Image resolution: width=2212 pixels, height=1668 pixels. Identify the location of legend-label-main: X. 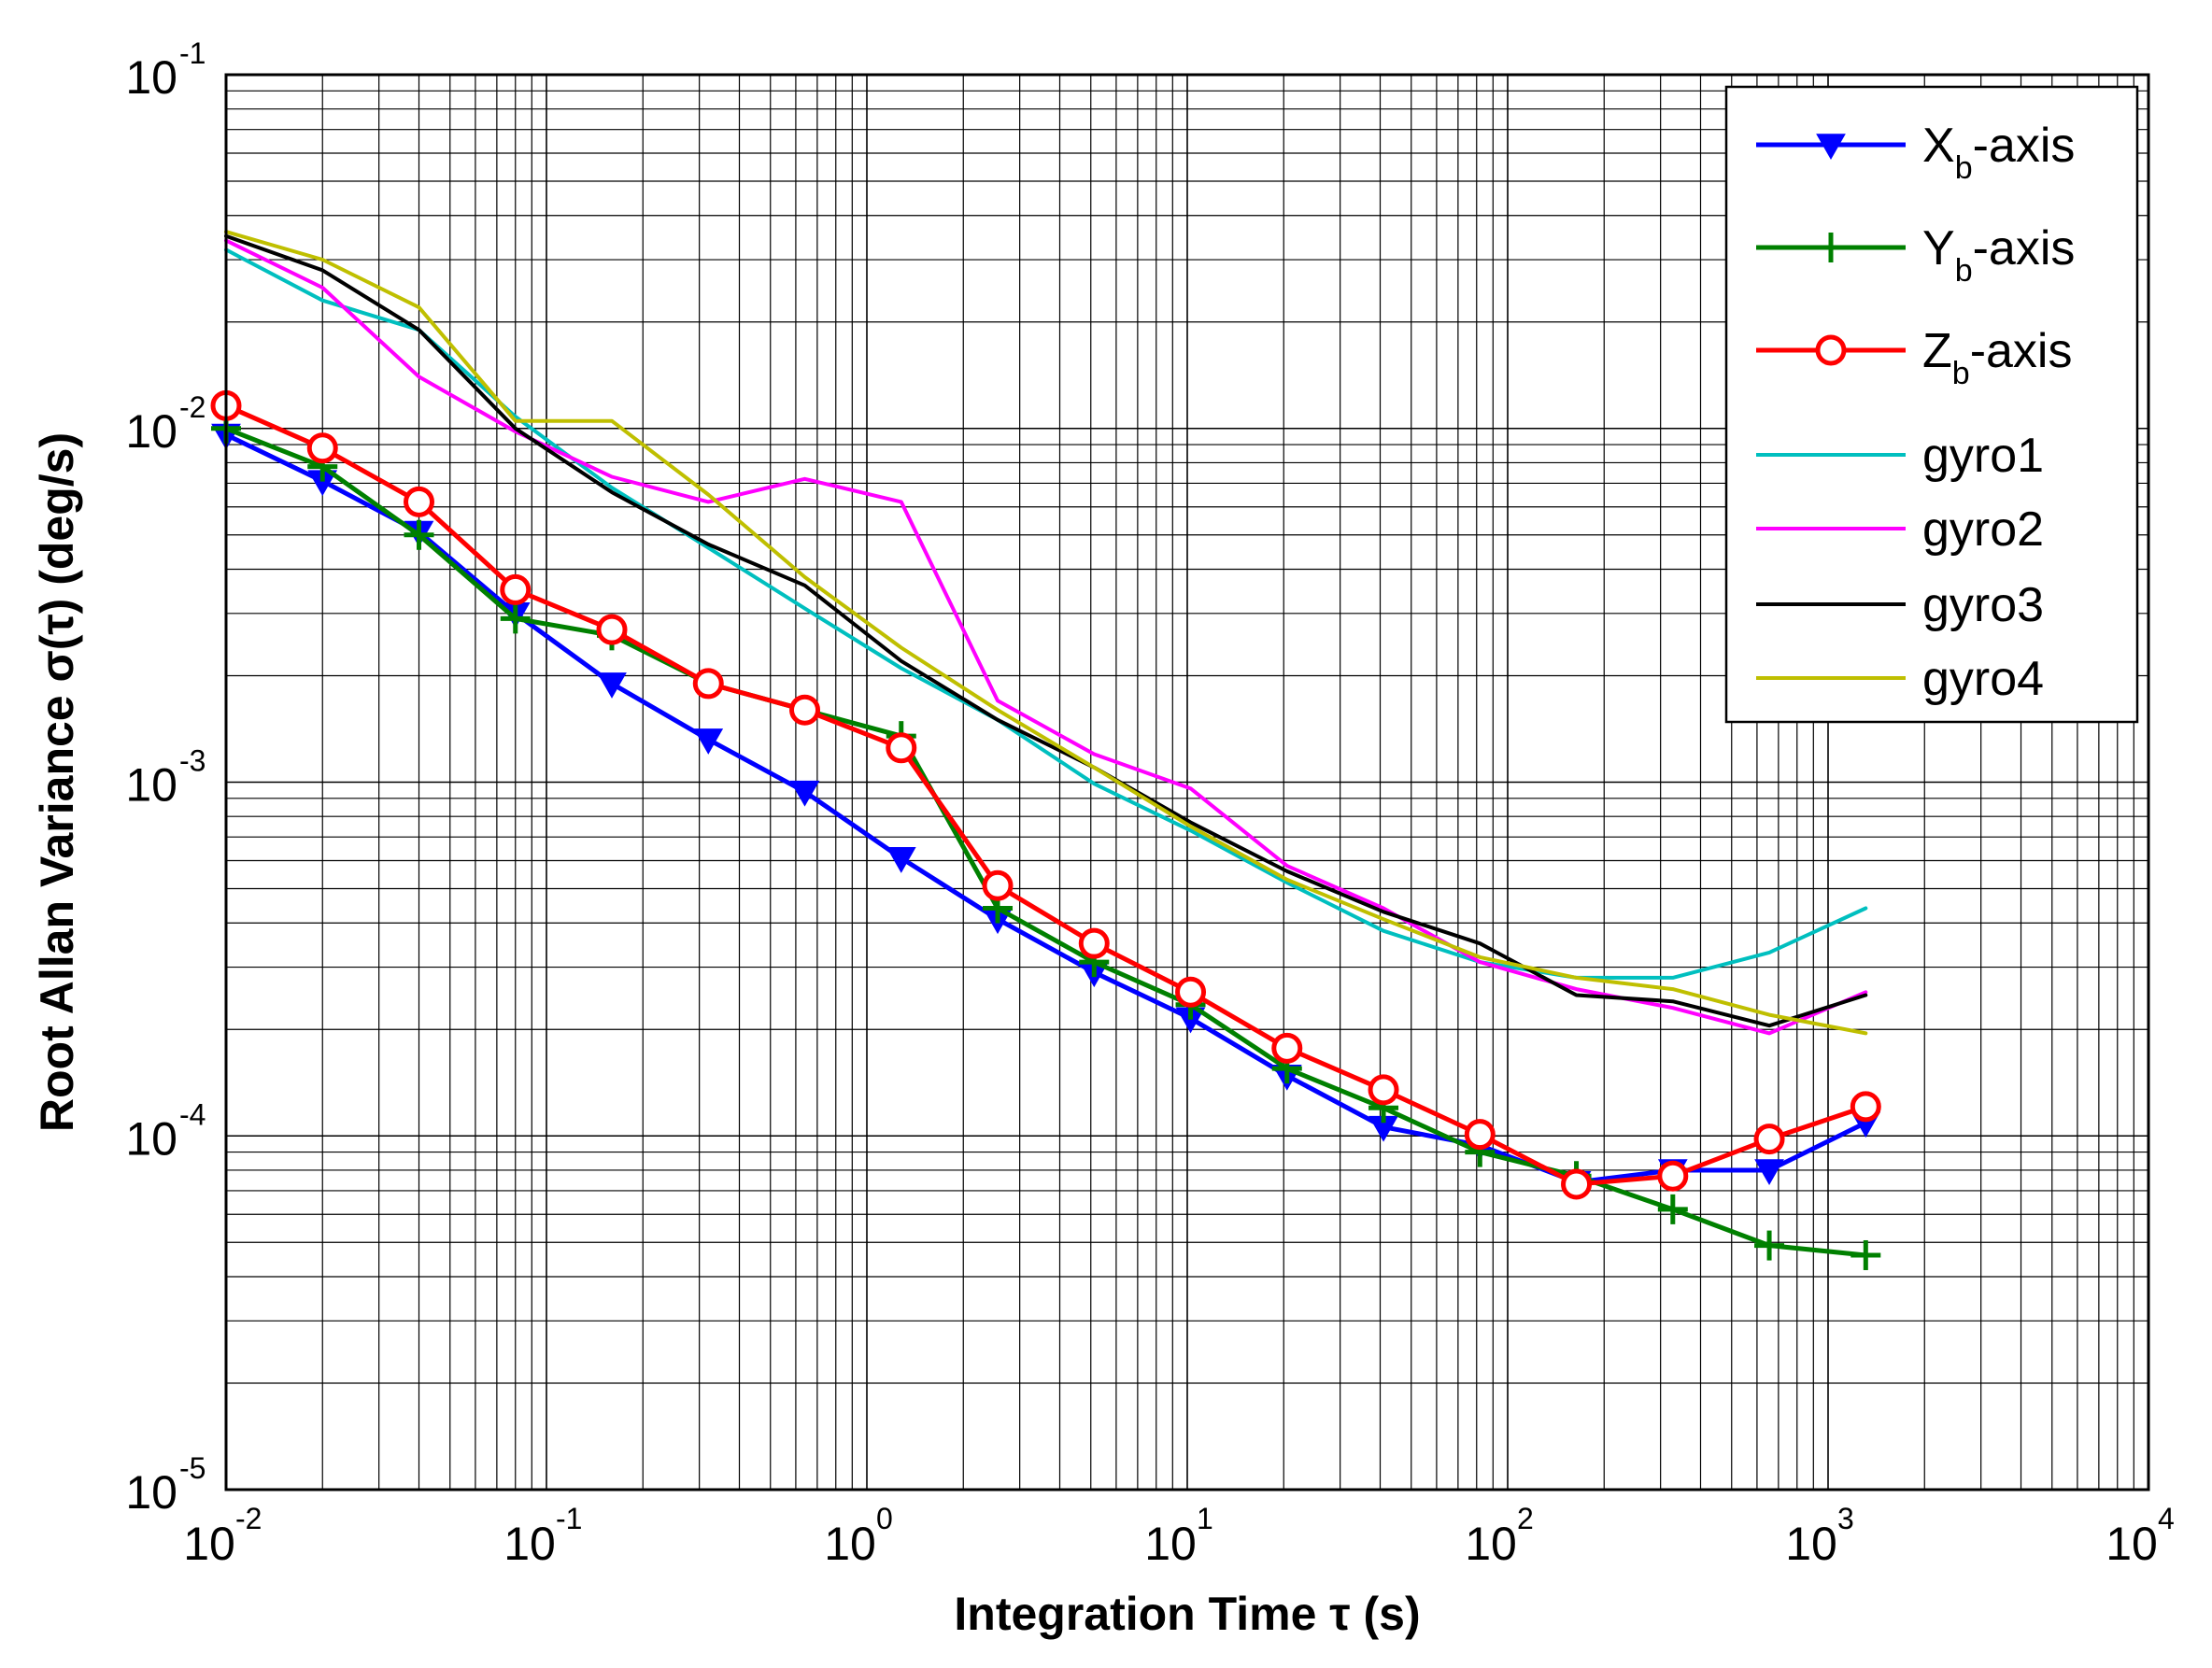
(1938, 146).